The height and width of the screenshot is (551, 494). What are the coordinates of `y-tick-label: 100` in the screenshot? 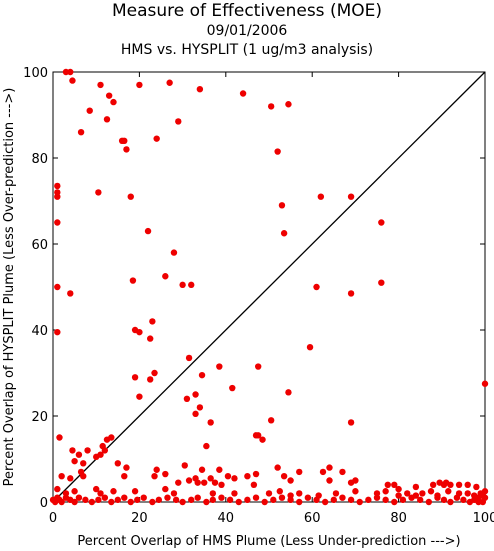 It's located at (35, 73).